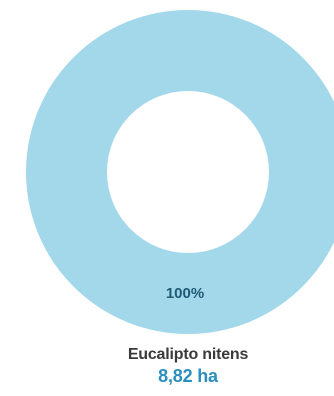 The image size is (334, 396). Describe the element at coordinates (188, 376) in the screenshot. I see `slice-value-label: 8,82 ha` at that location.